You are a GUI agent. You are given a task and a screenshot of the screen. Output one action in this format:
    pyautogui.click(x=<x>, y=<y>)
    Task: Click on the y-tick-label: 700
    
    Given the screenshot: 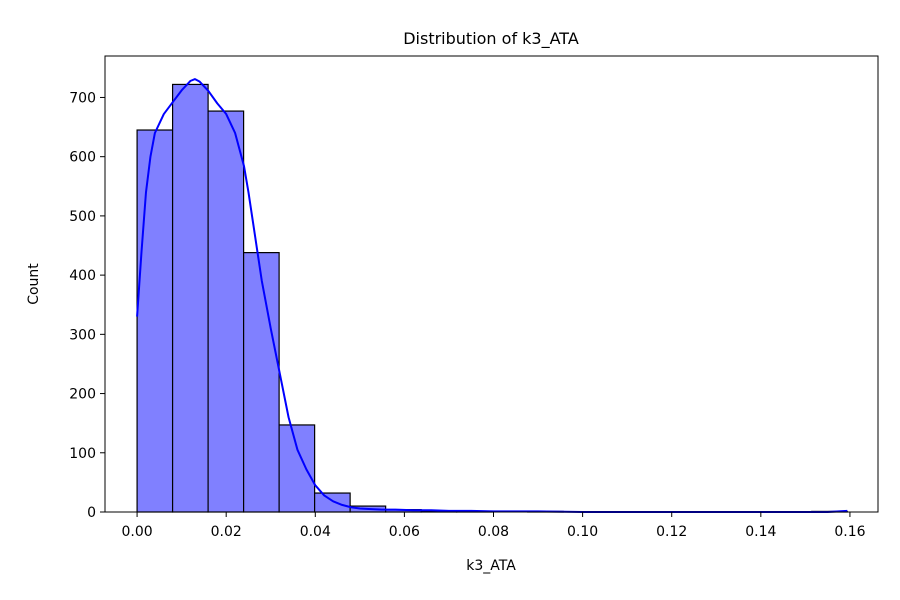 What is the action you would take?
    pyautogui.click(x=82, y=98)
    